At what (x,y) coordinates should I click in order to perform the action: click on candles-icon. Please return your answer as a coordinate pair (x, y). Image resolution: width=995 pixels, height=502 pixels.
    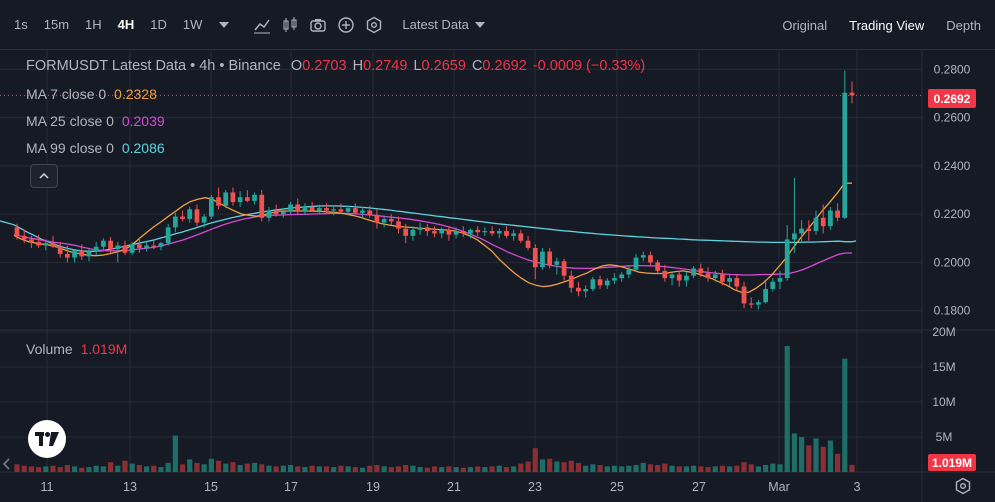
    Looking at the image, I should click on (290, 25).